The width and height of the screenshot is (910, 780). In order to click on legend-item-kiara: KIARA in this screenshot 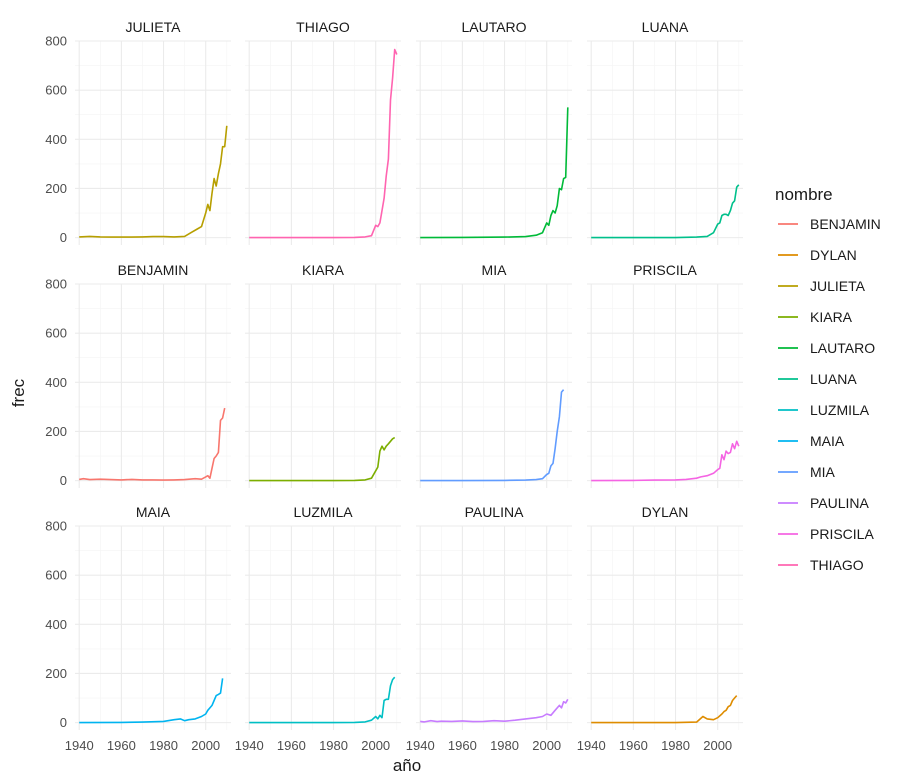, I will do `click(815, 317)`.